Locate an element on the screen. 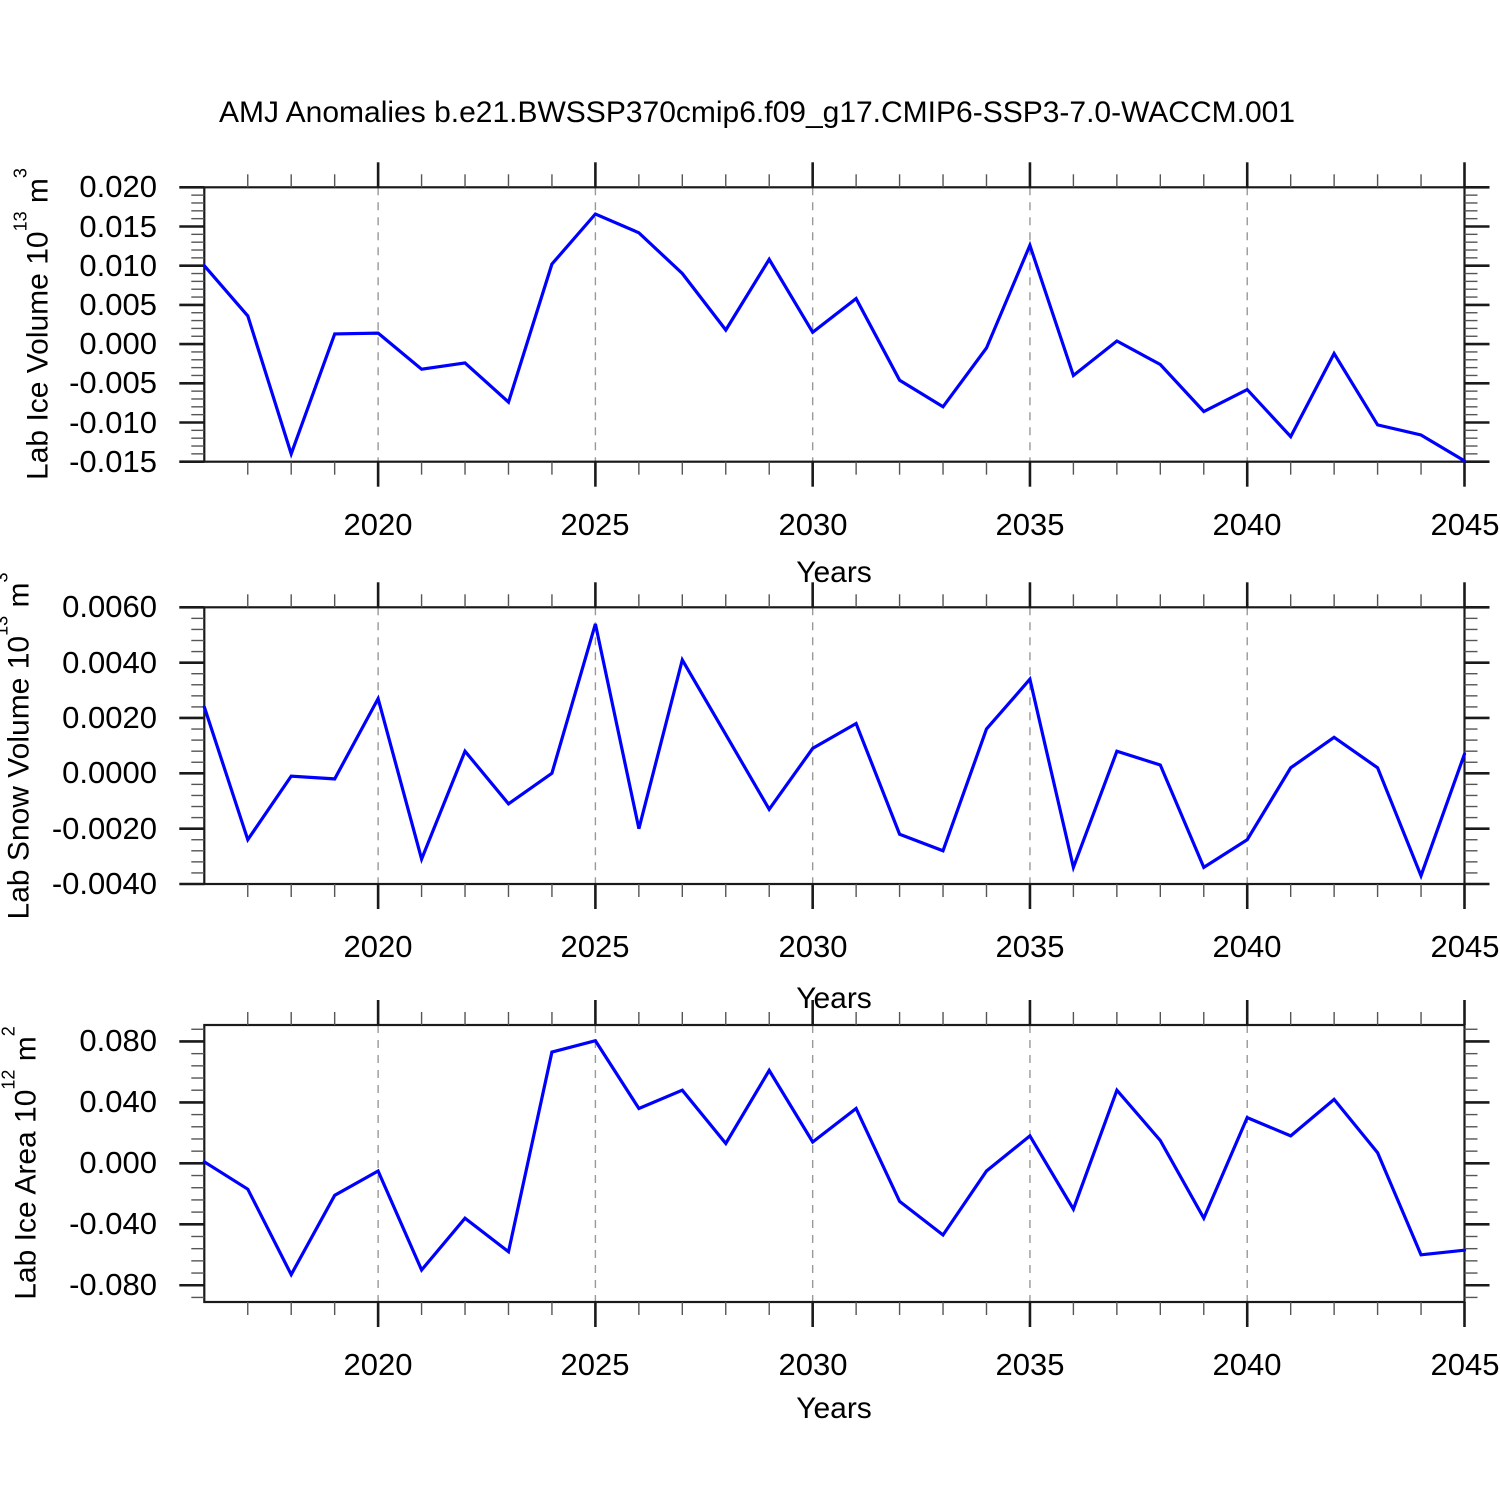  panel-1-data-line is located at coordinates (834, 337).